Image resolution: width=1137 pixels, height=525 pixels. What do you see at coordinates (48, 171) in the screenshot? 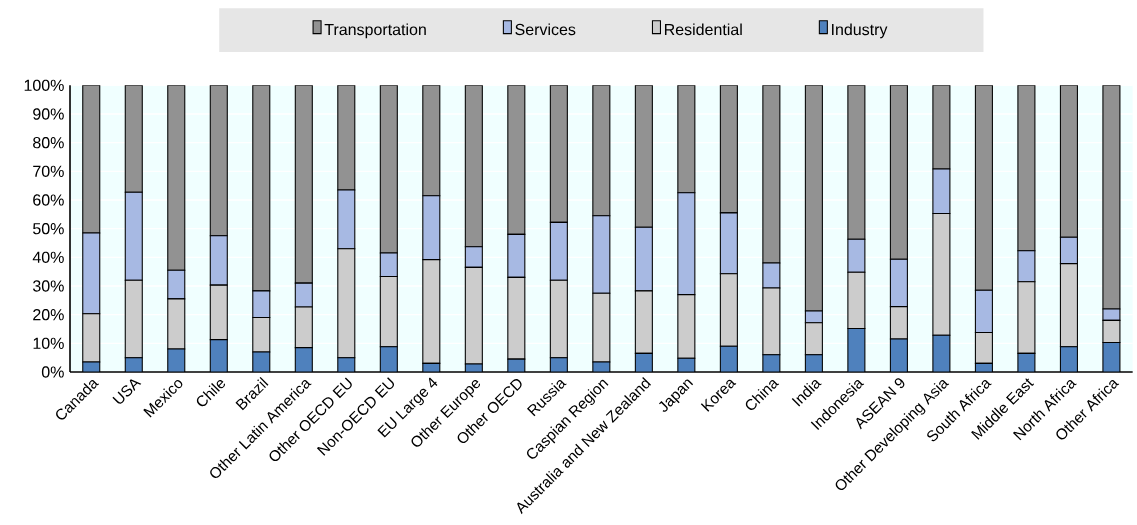
I see `y-tick-label: 70%` at bounding box center [48, 171].